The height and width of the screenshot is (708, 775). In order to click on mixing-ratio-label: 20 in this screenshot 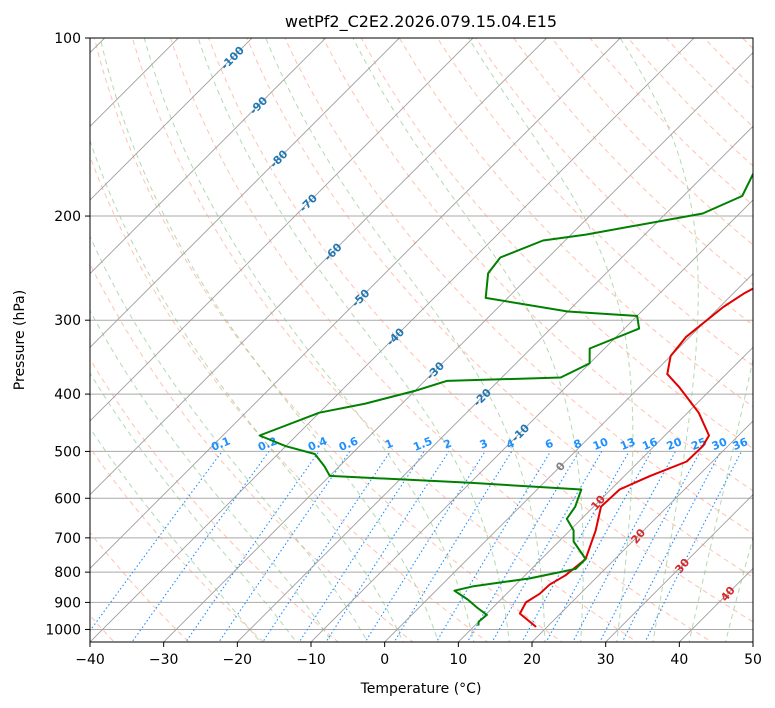, I will do `click(674, 444)`.